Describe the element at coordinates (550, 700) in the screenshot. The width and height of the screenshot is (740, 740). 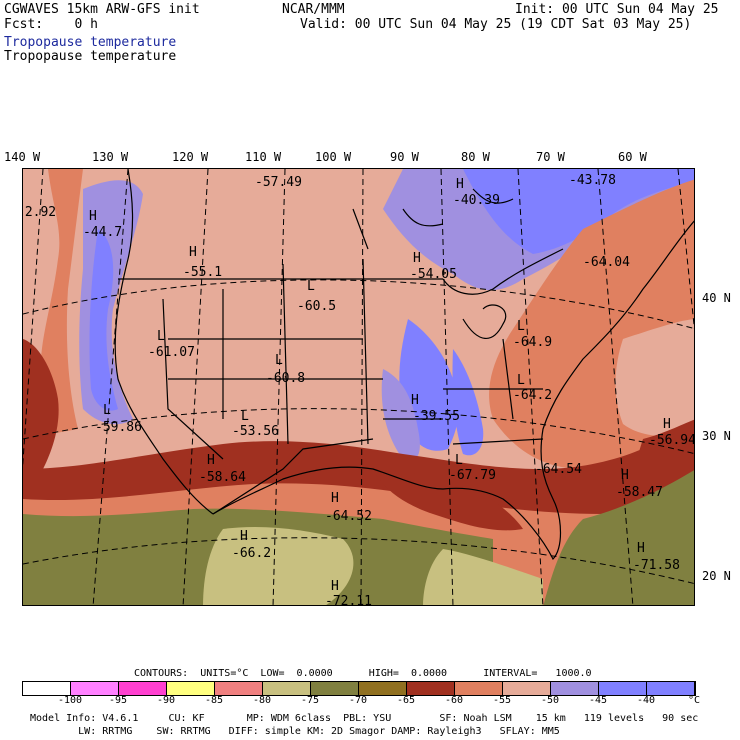
I see `legend-tick-label: -50` at that location.